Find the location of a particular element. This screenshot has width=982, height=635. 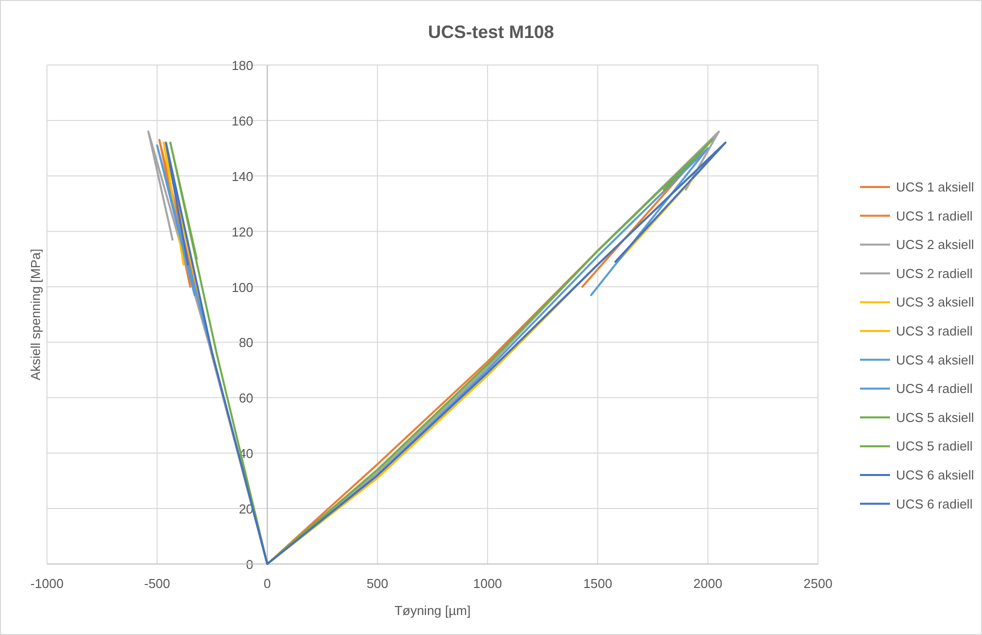

y-tick-label: 80 is located at coordinates (246, 342).